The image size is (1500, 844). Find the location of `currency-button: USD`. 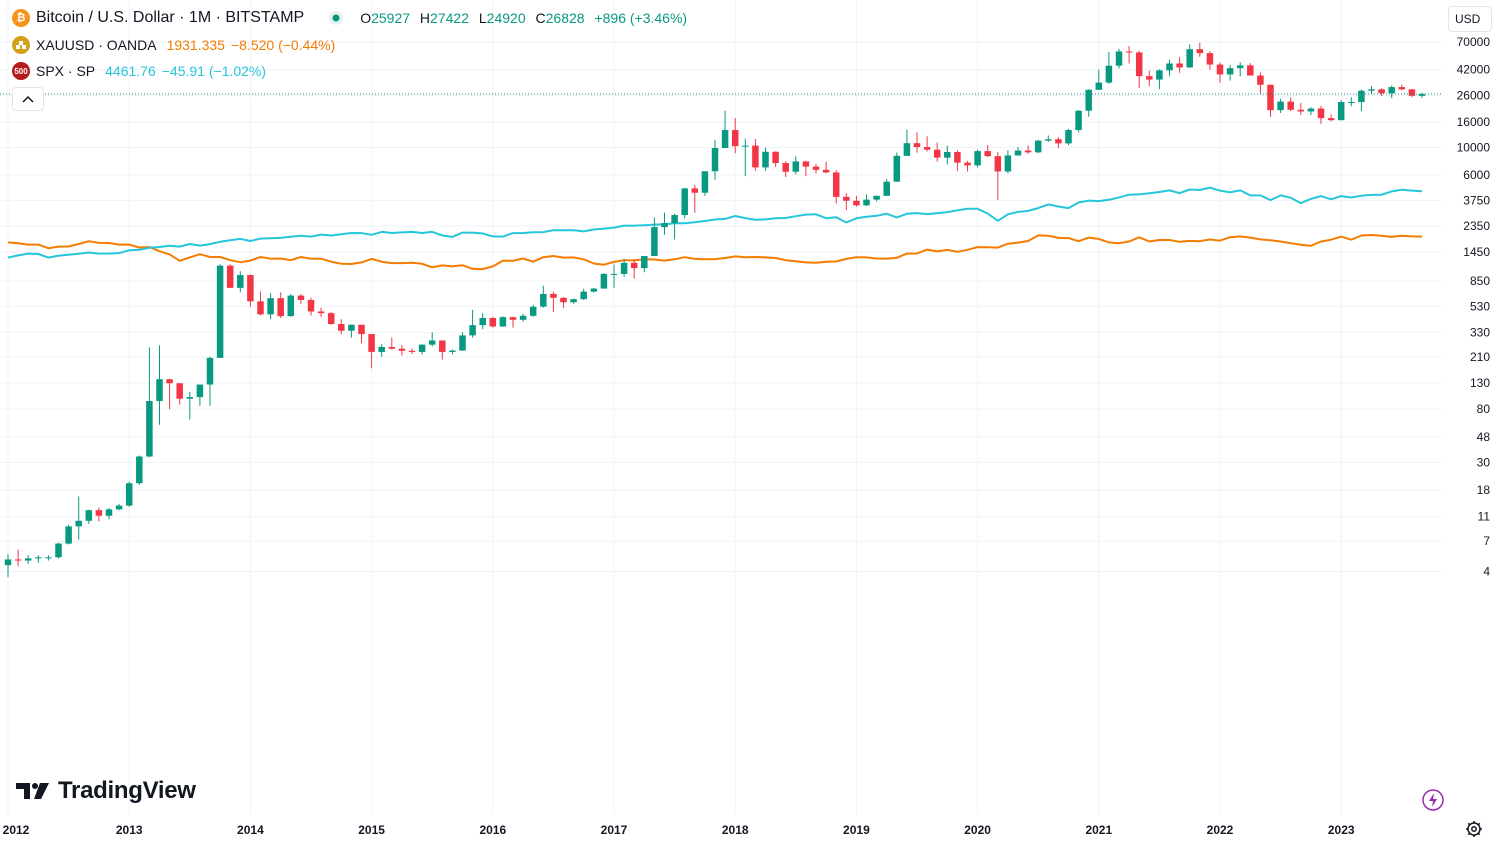

currency-button: USD is located at coordinates (1470, 19).